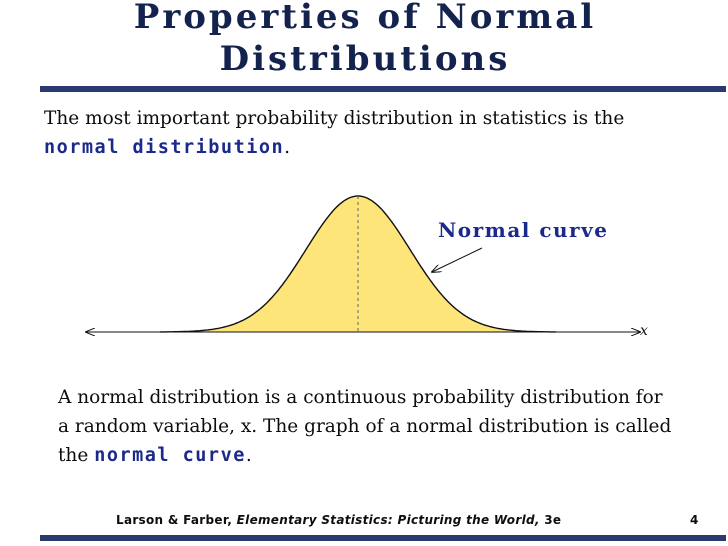  I want to click on footer-edition: 3e, so click(550, 520).